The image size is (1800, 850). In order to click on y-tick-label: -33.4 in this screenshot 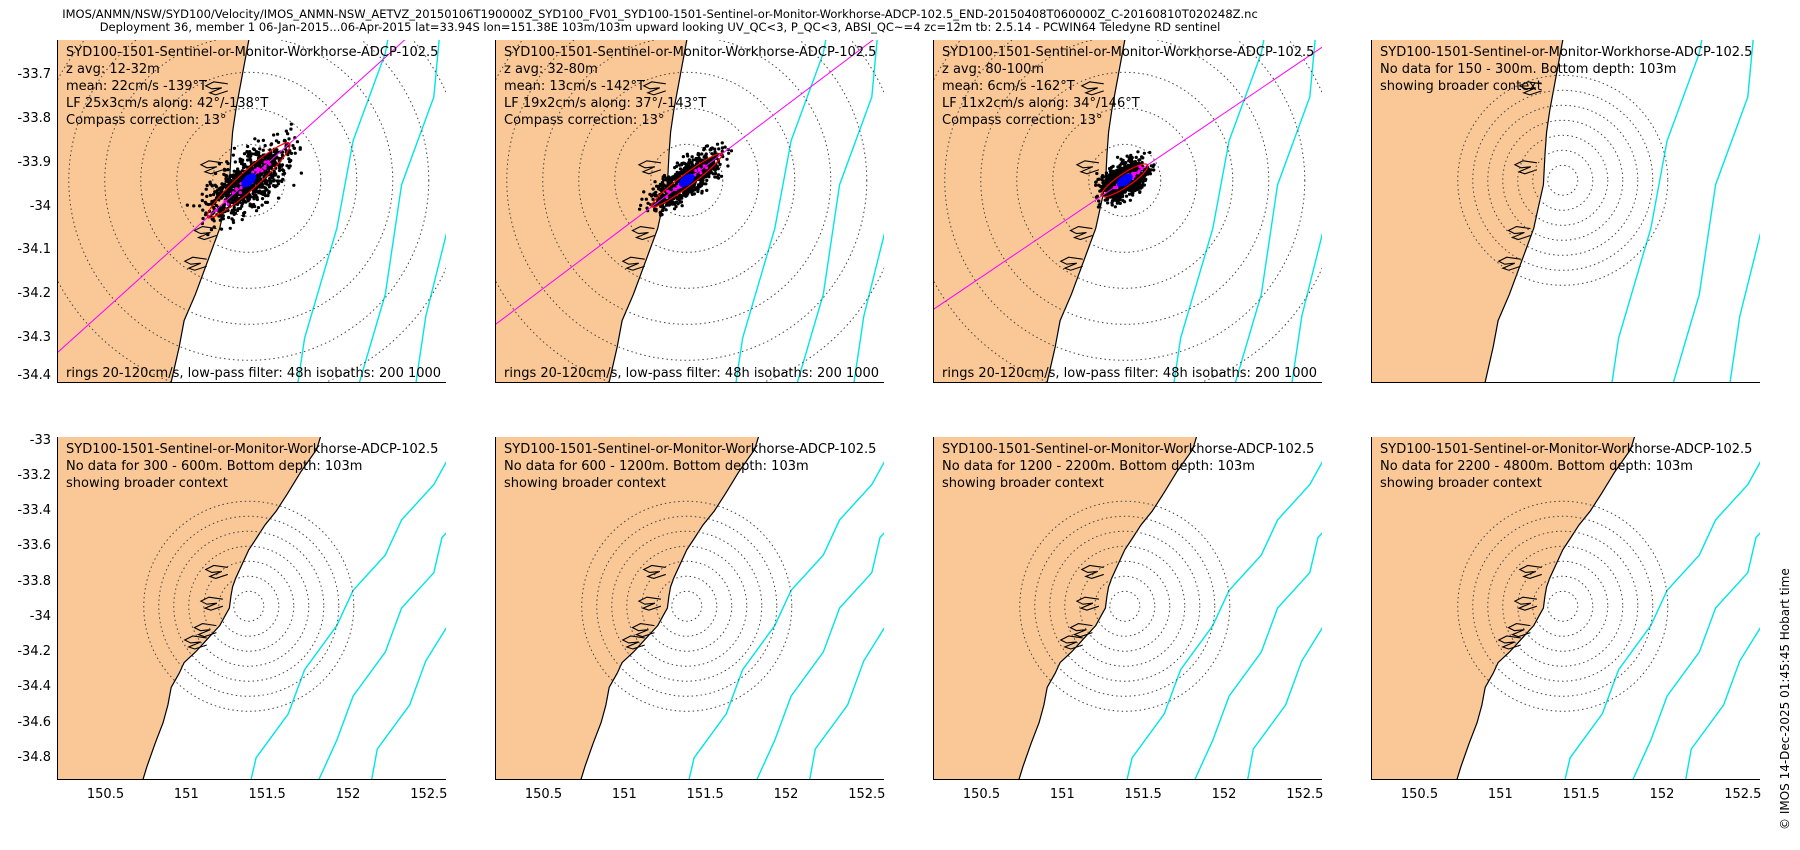, I will do `click(34, 511)`.